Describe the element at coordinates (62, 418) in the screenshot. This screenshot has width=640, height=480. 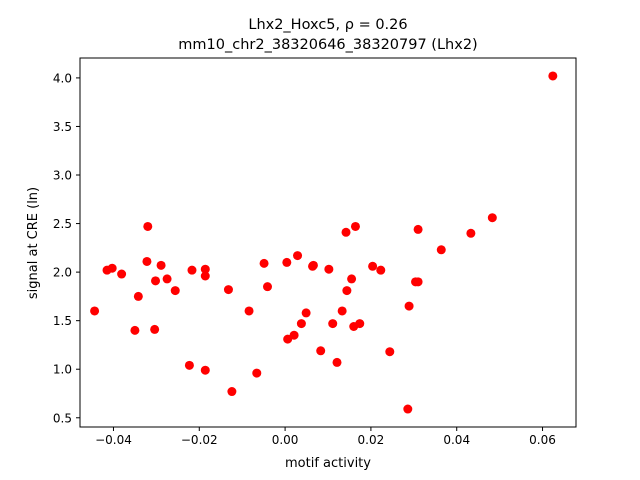
I see `y-tick-label: 0.5` at that location.